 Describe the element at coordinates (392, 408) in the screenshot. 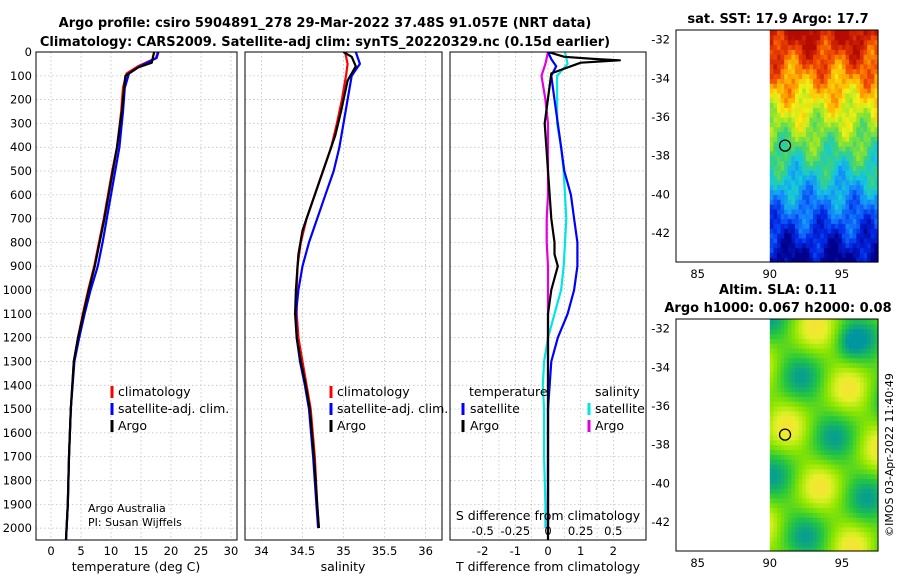

I see `legend-satellite-label: satellite-adj. clim.` at that location.